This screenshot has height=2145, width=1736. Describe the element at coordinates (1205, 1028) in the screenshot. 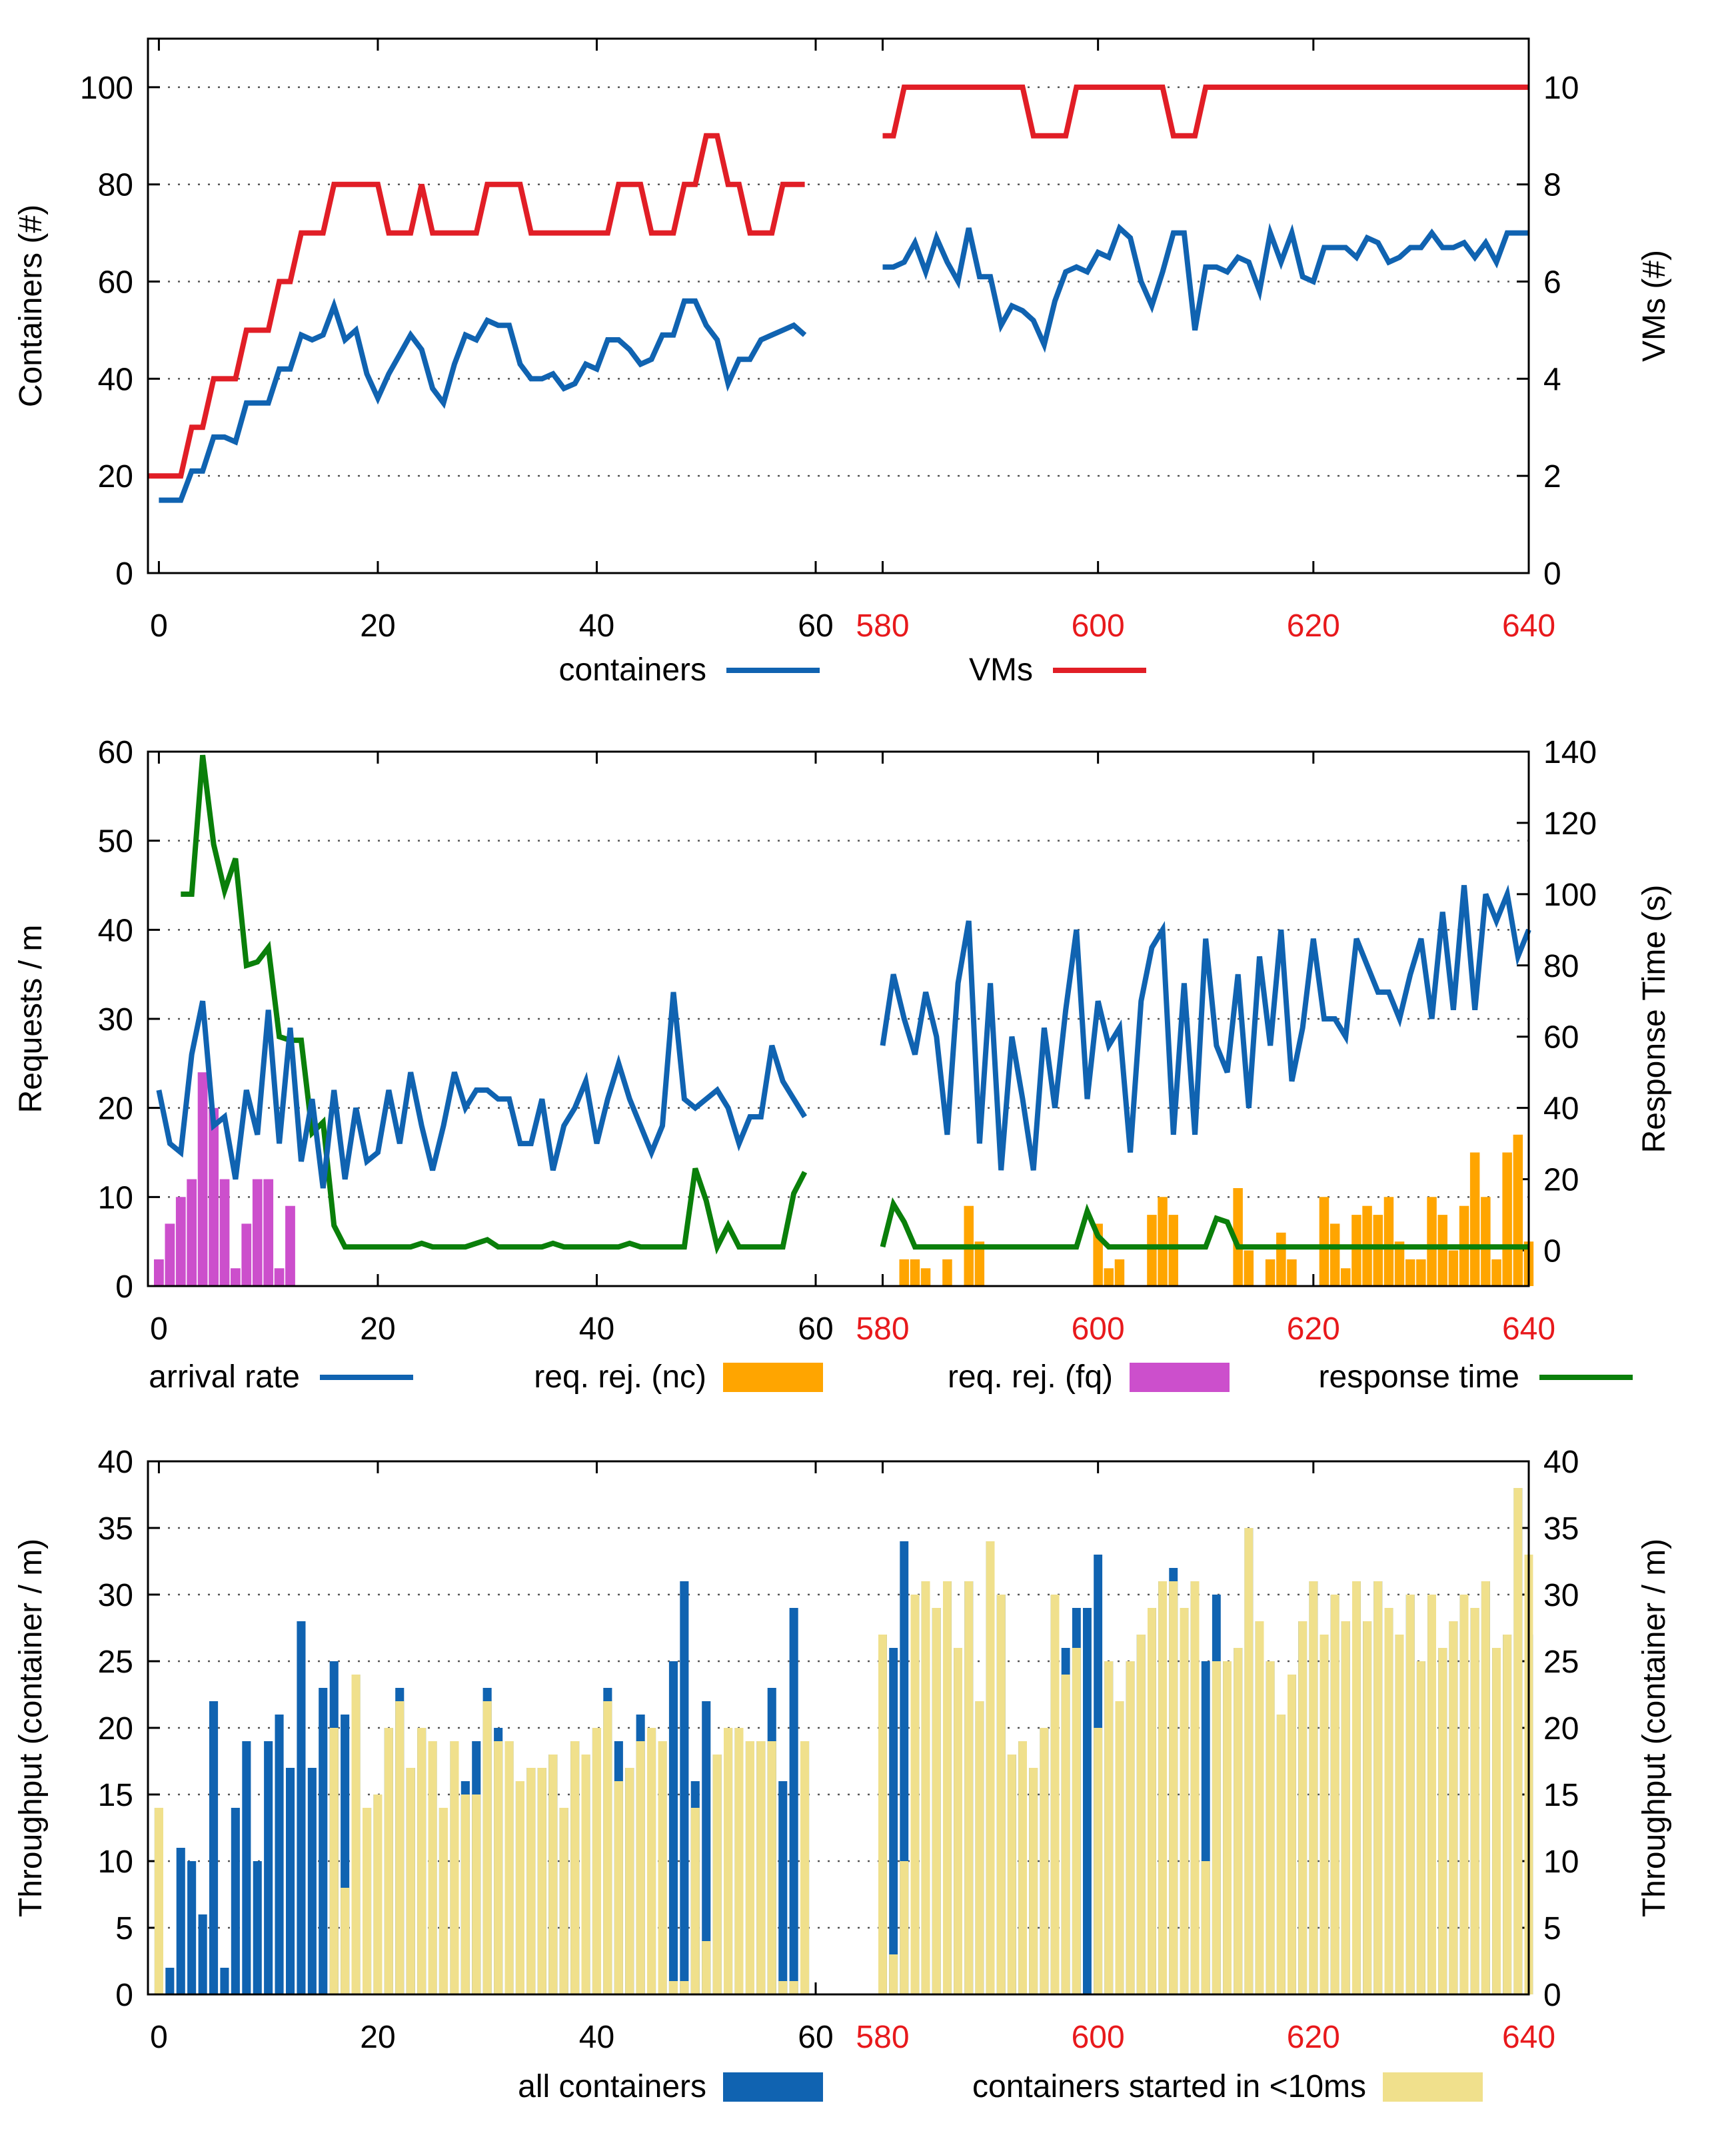

I see `arrival-line-seg2` at that location.